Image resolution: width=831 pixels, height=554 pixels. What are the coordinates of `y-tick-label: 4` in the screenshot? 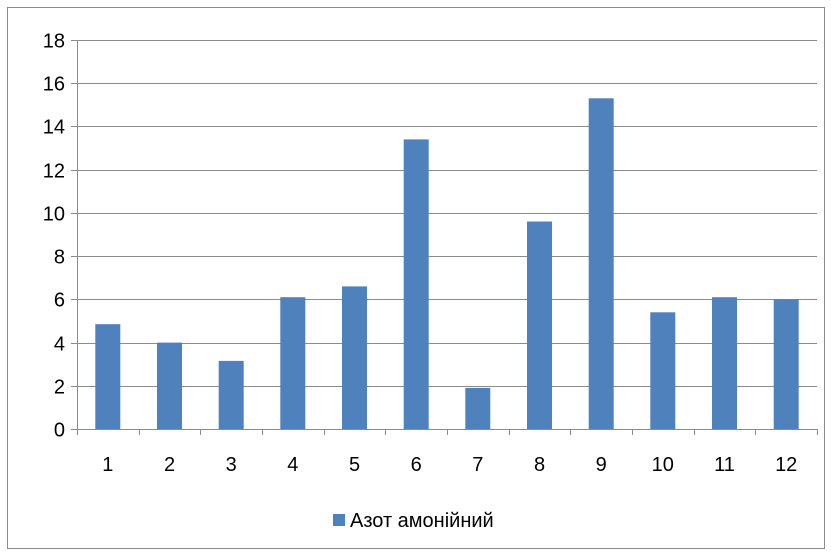 It's located at (59, 345).